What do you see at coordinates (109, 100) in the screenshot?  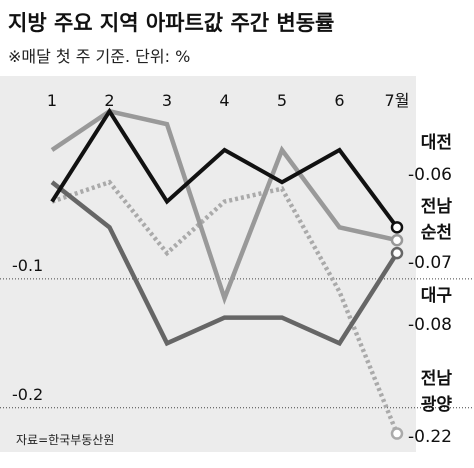 I see `x-tick-label: 2` at bounding box center [109, 100].